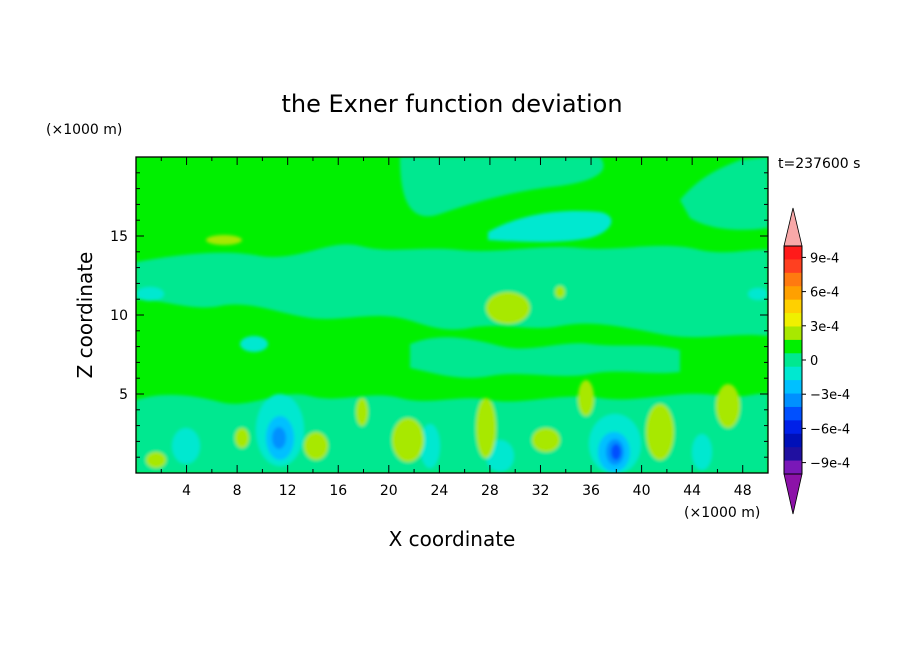 This screenshot has width=904, height=654. I want to click on field-pos-h, so click(242, 438).